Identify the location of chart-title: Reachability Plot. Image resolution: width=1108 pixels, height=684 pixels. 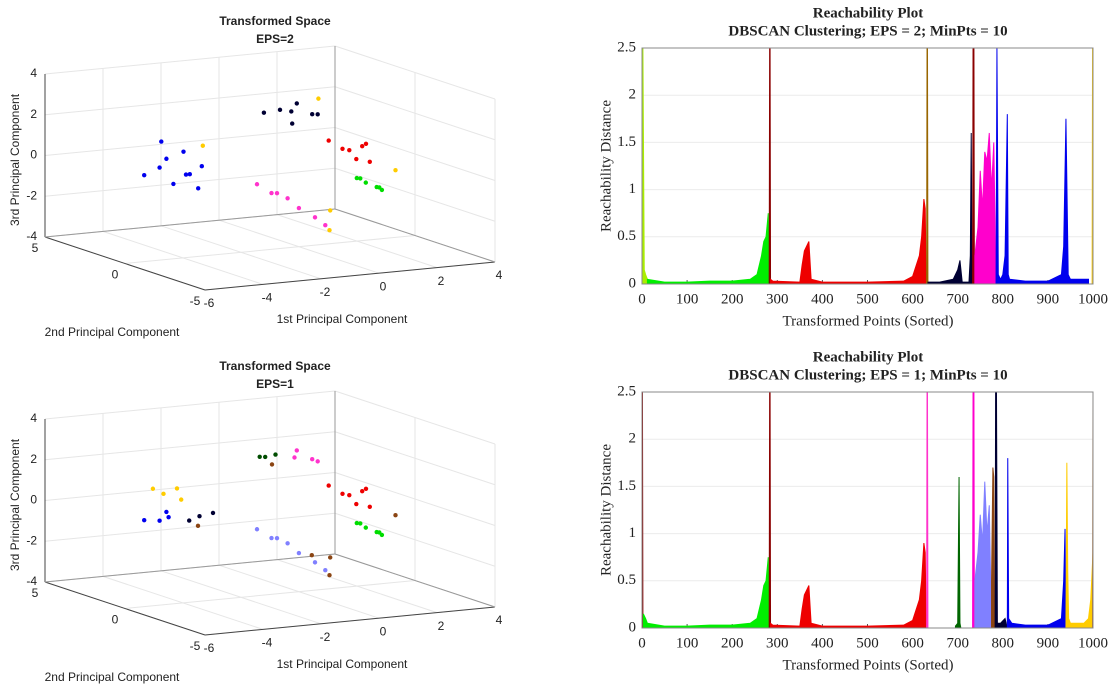
(868, 357).